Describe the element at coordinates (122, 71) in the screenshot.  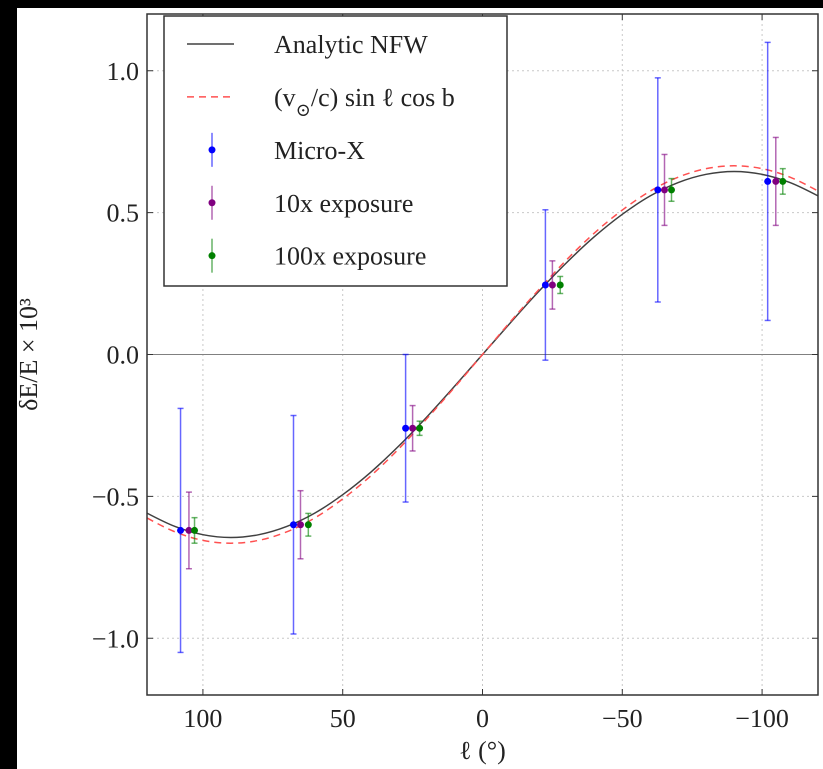
I see `y-tick-label: 1.0` at that location.